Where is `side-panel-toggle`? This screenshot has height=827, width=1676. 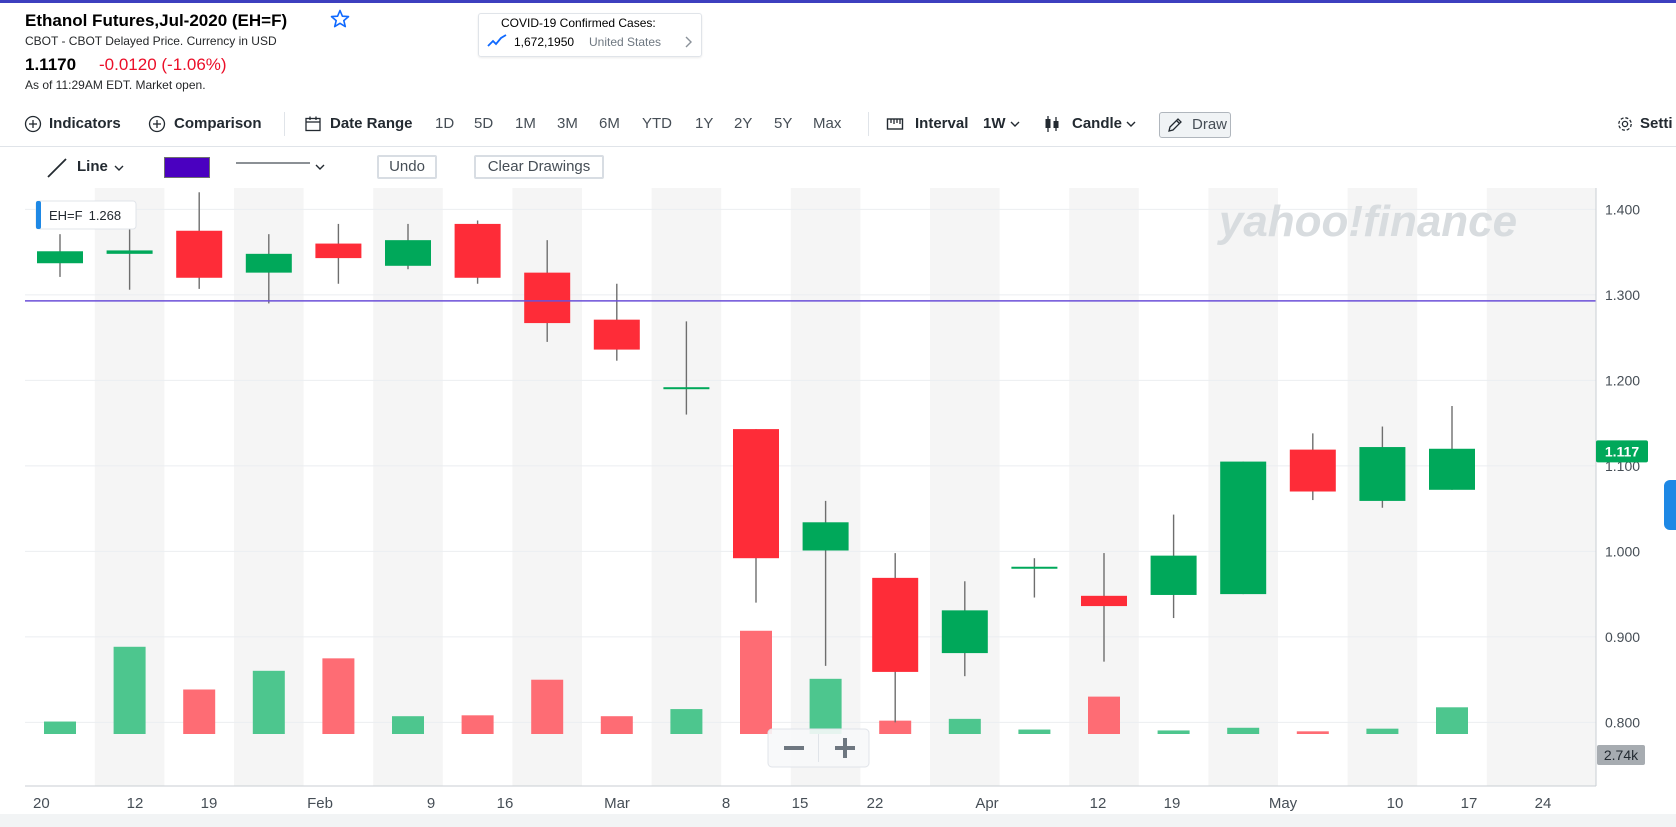
side-panel-toggle is located at coordinates (1670, 505).